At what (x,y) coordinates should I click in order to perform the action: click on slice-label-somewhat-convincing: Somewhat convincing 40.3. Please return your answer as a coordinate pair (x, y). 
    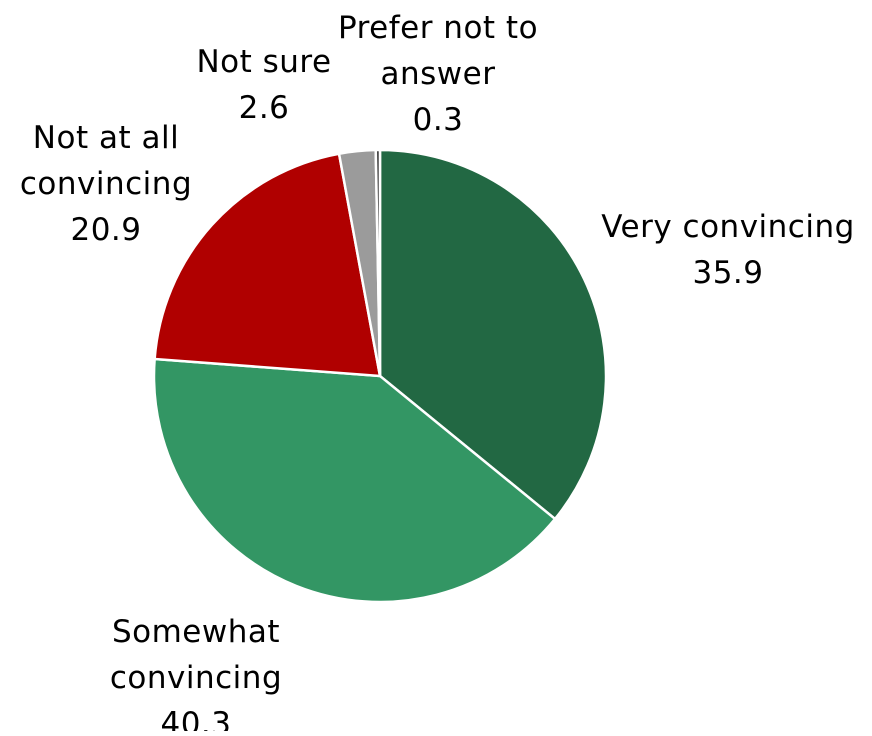
    Looking at the image, I should click on (196, 675).